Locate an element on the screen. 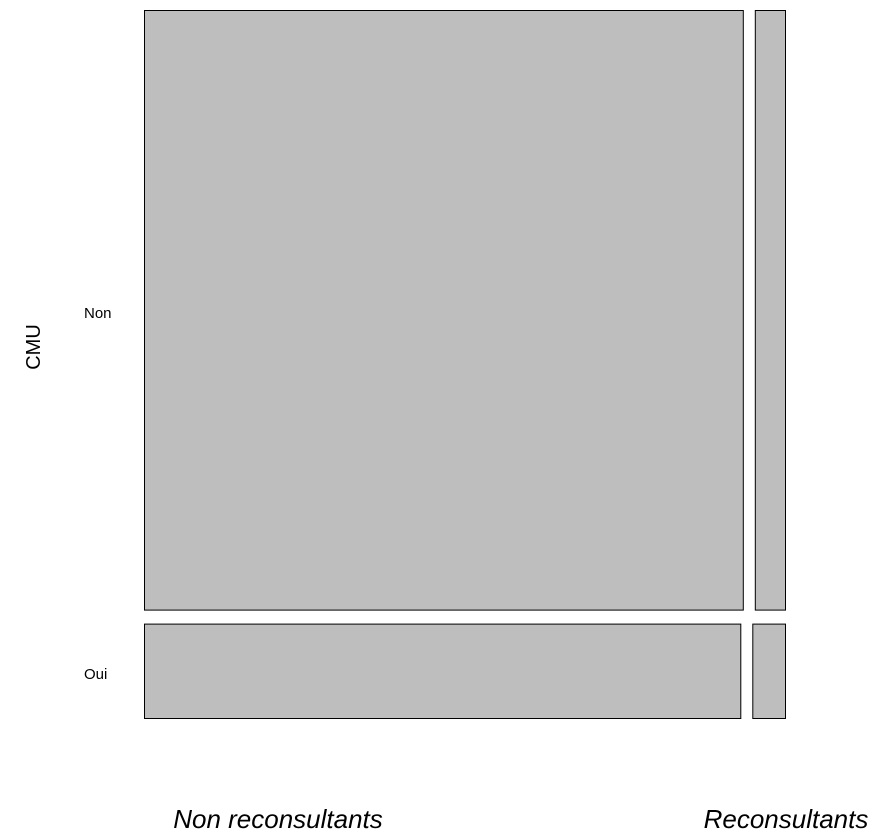  mosaic-tile-oui-non-reconsultants is located at coordinates (443, 671).